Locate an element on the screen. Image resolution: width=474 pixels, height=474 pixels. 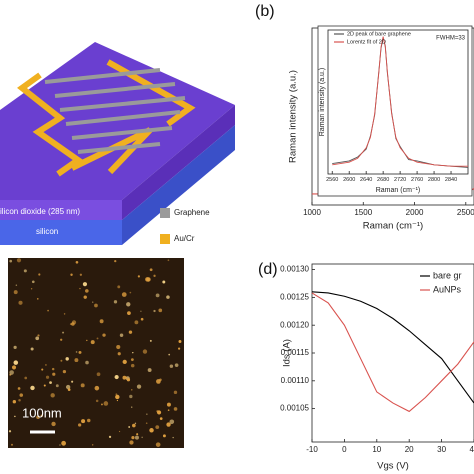
oxide-side is located at coordinates (178, 162).